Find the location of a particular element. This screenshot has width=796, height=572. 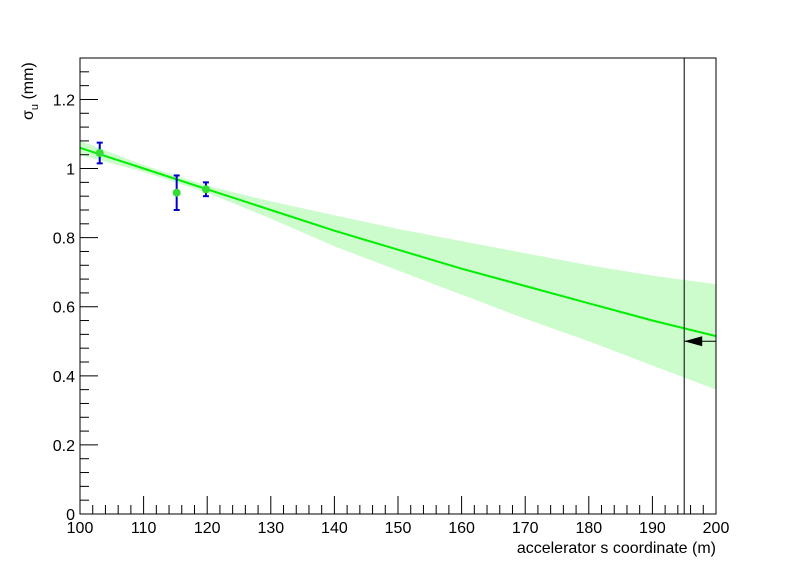

x-tick-label: 170 is located at coordinates (525, 528).